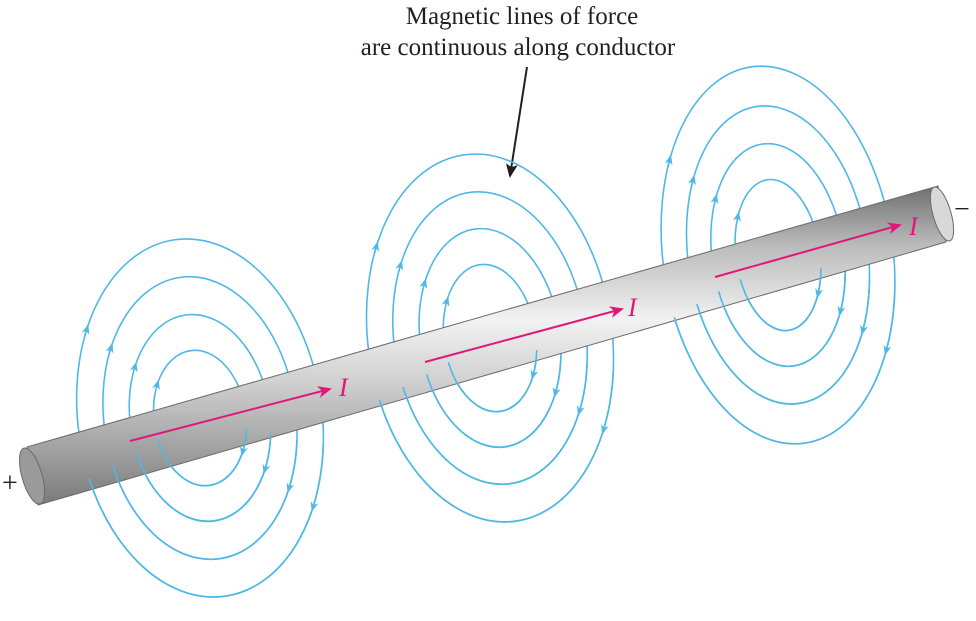  I want to click on caption-line-1: Magnetic lines of force, so click(522, 16).